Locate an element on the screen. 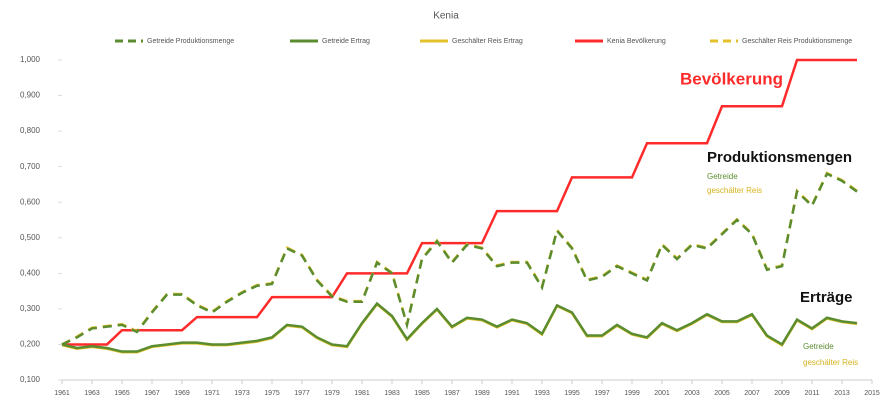  x-tick-label: 1987 is located at coordinates (452, 393).